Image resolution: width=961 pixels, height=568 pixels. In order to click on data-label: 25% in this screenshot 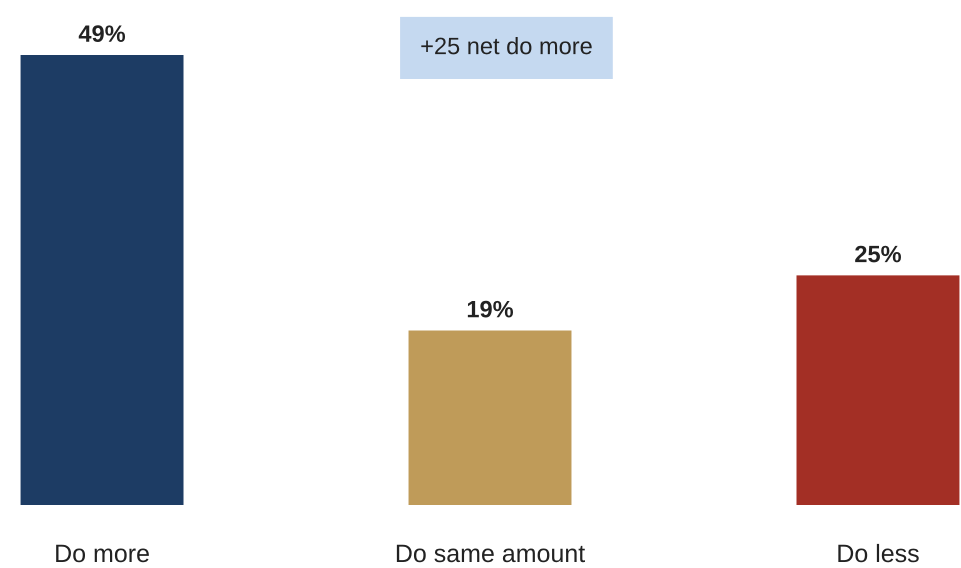, I will do `click(878, 254)`.